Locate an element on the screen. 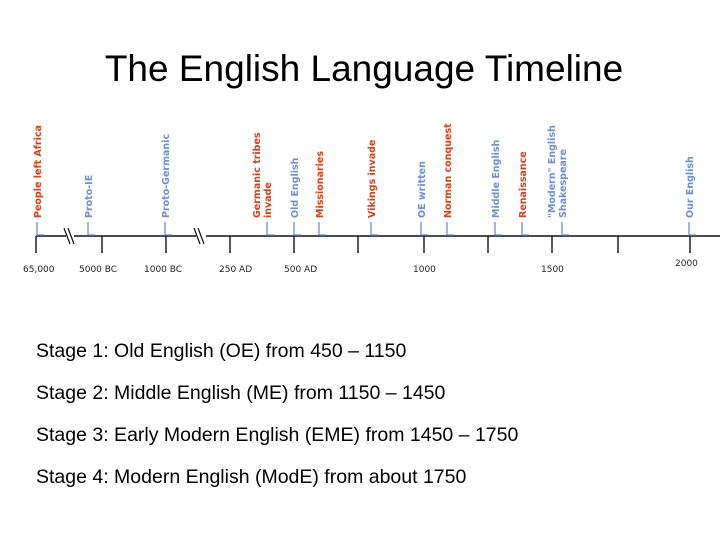  event-label: Proto-Germanic is located at coordinates (166, 176).